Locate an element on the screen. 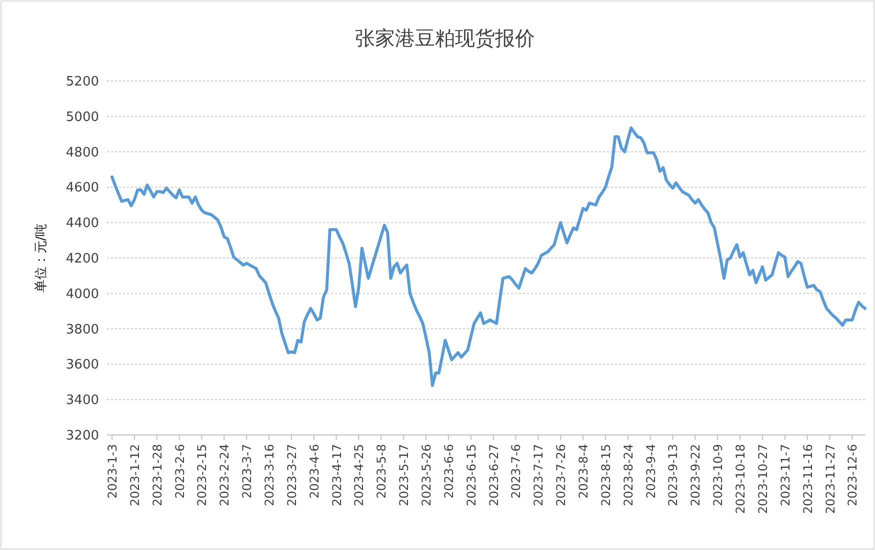  x-tick-label: 2023-10-18 is located at coordinates (741, 479).